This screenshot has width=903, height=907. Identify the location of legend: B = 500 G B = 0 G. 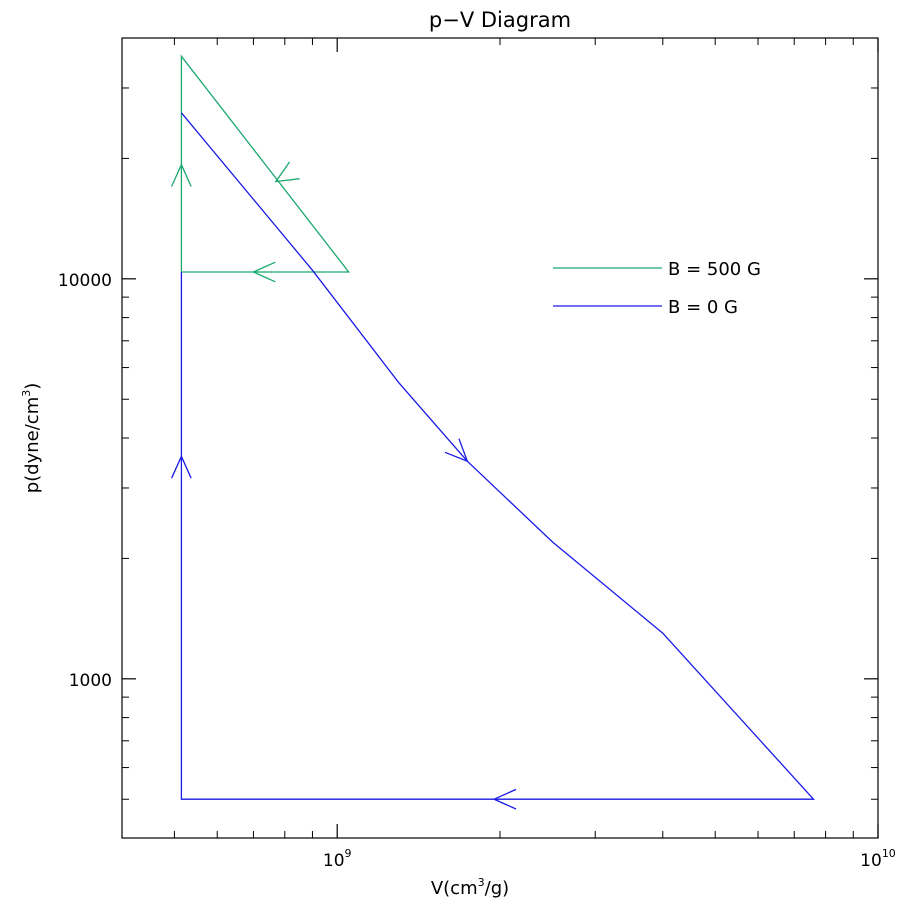
(657, 288).